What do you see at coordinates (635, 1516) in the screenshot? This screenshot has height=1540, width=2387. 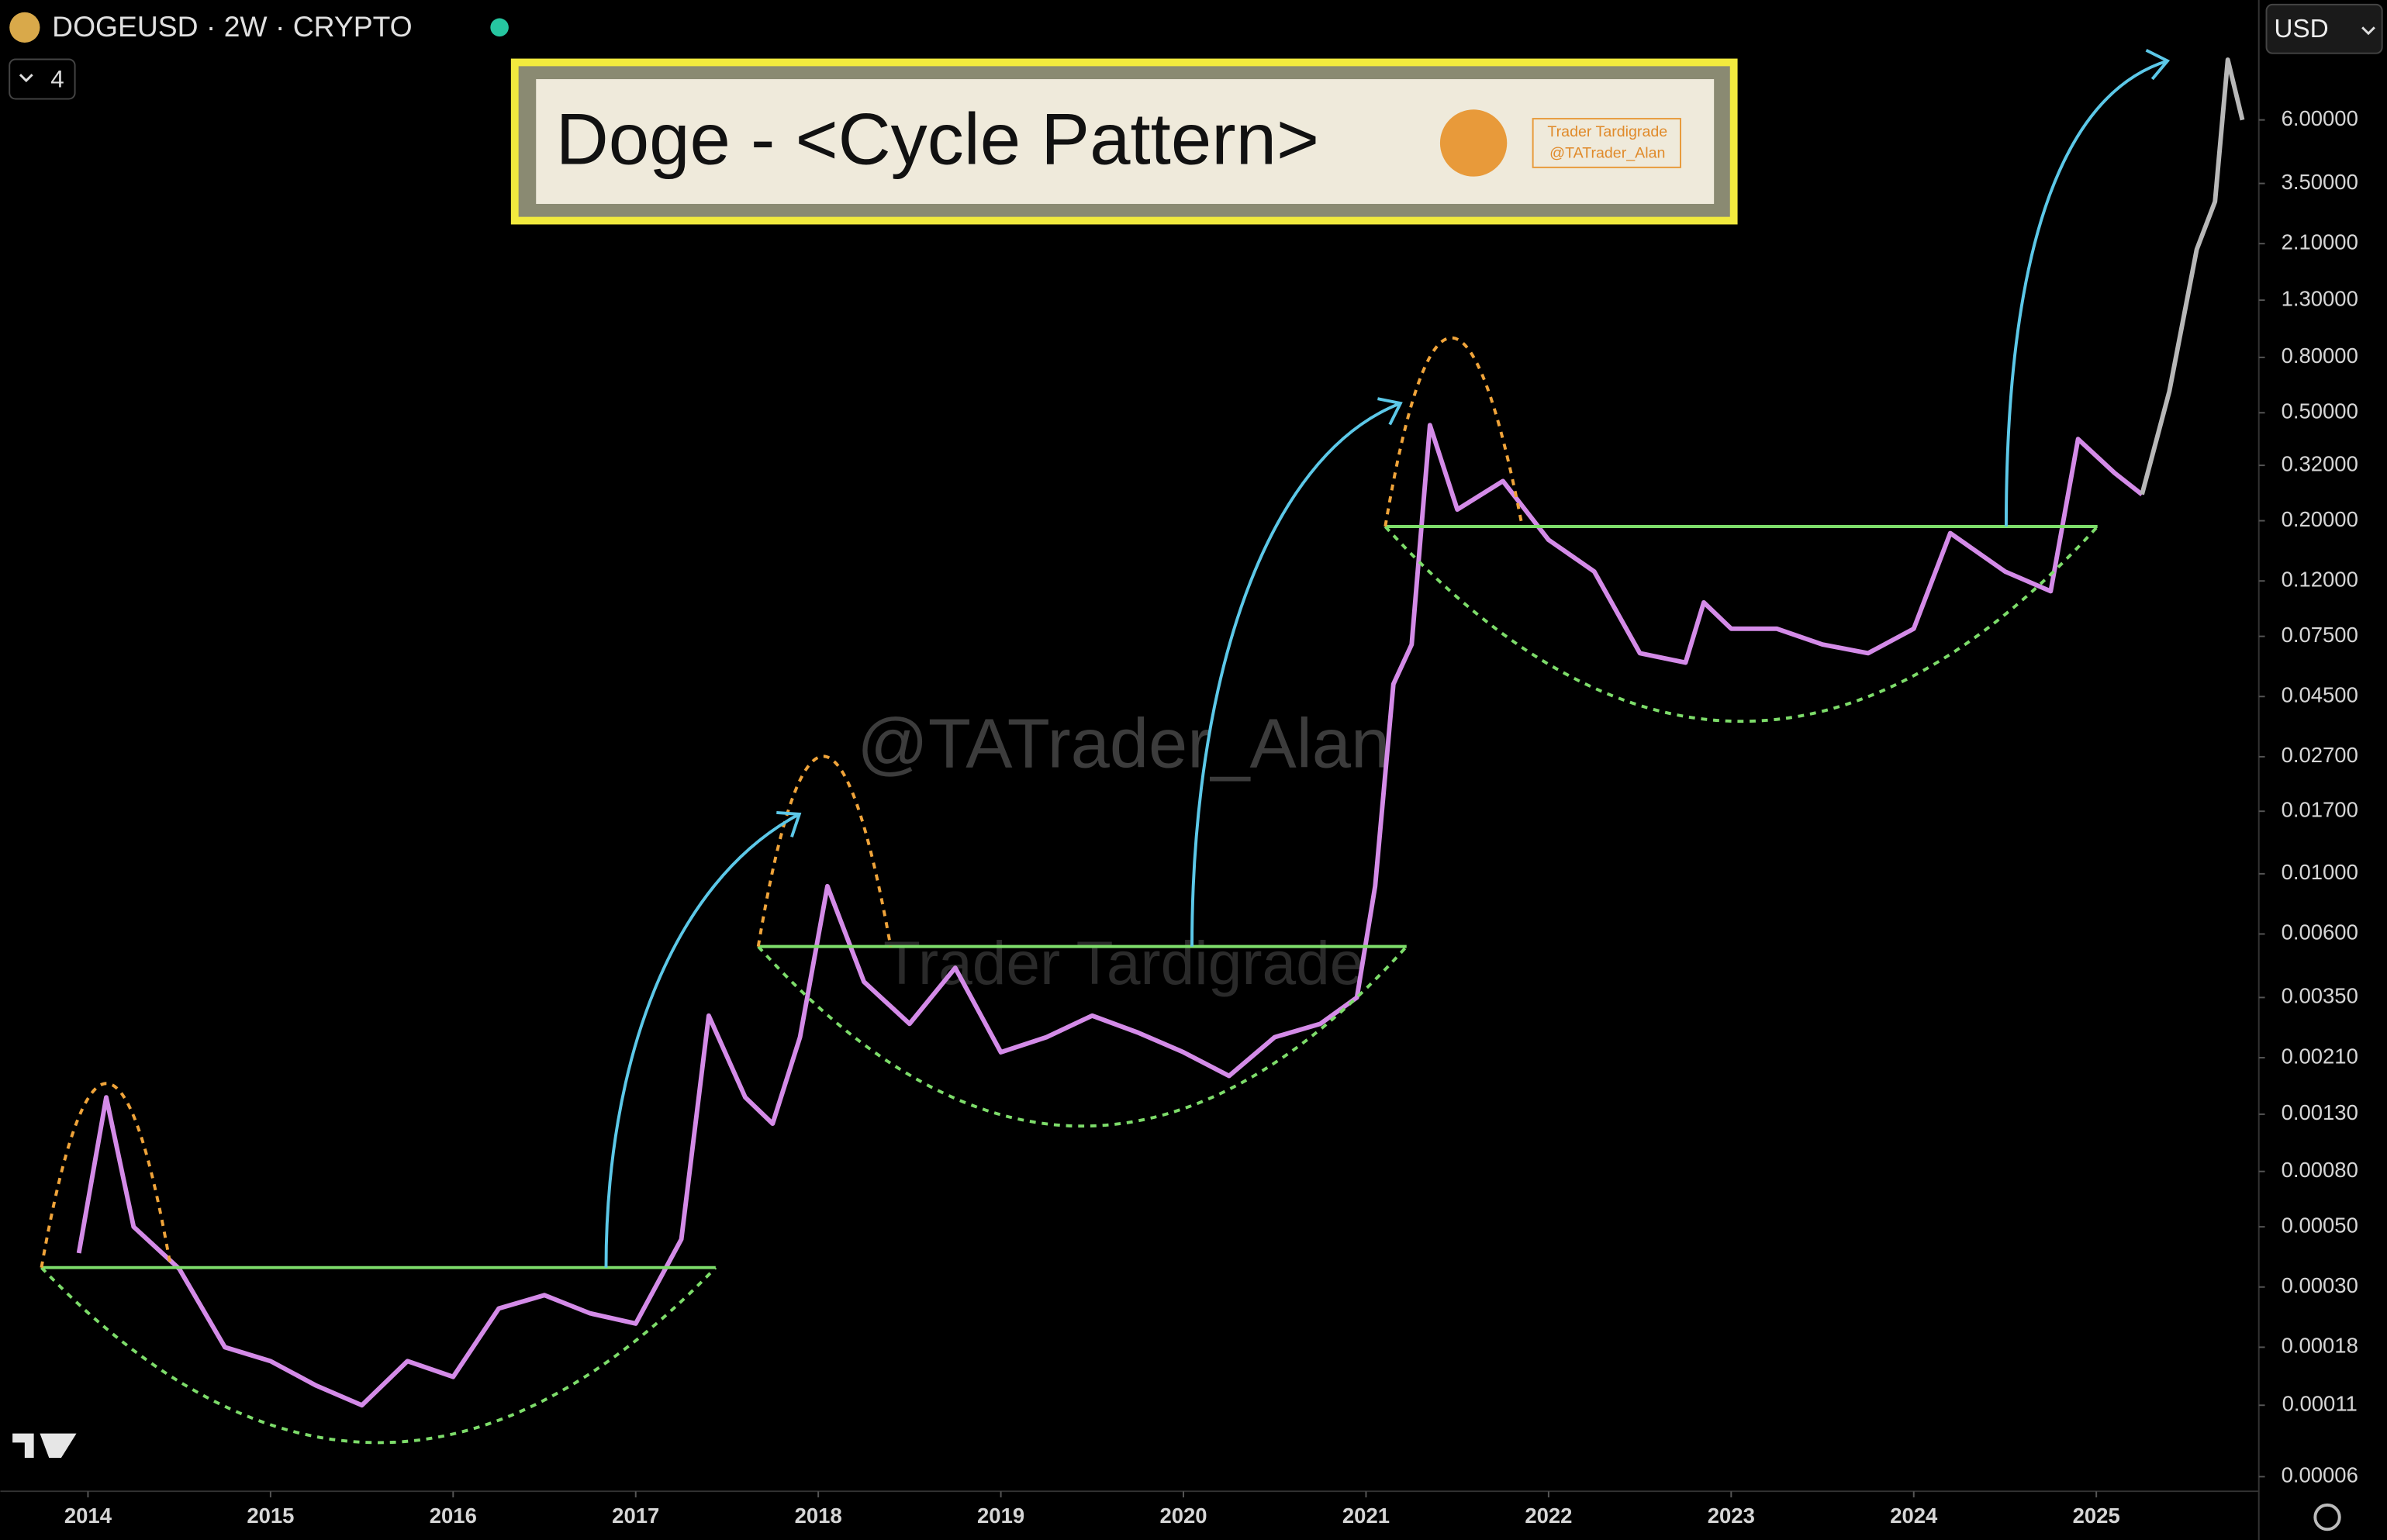 I see `x-tick-label: 2017` at bounding box center [635, 1516].